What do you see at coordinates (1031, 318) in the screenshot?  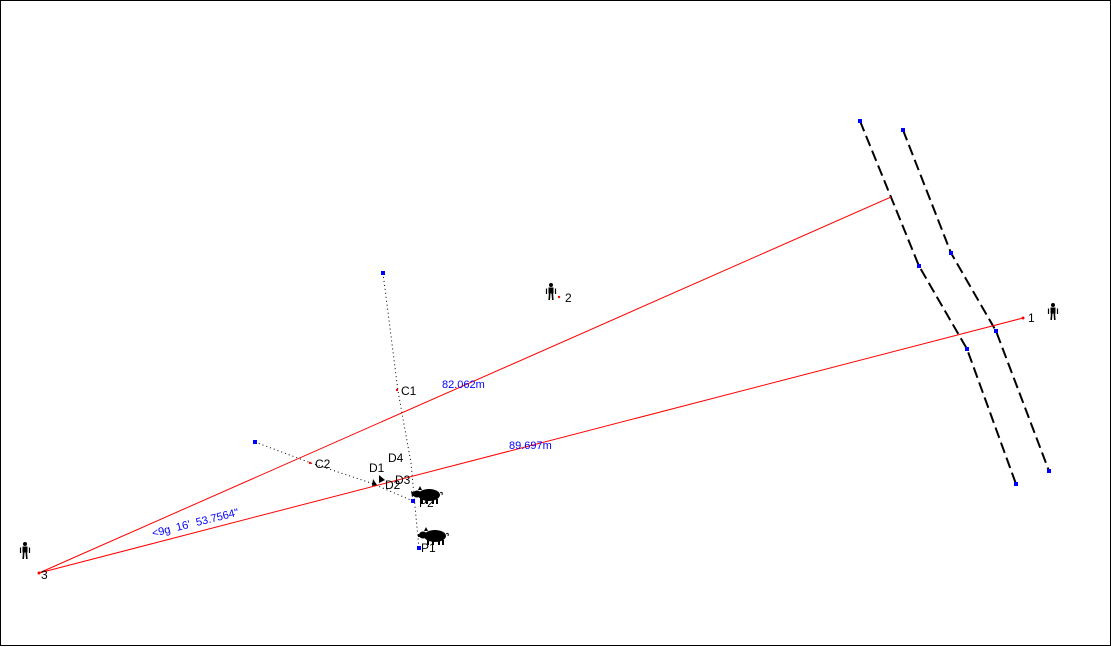 I see `observer-label-1: 1` at bounding box center [1031, 318].